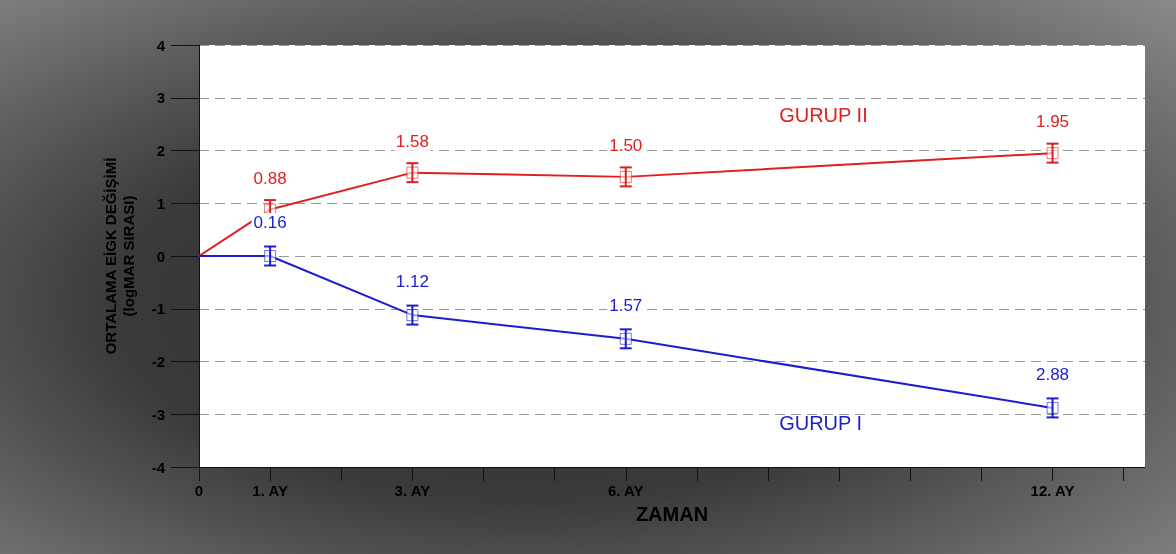 This screenshot has height=554, width=1176. I want to click on data-label: 1.58, so click(412, 141).